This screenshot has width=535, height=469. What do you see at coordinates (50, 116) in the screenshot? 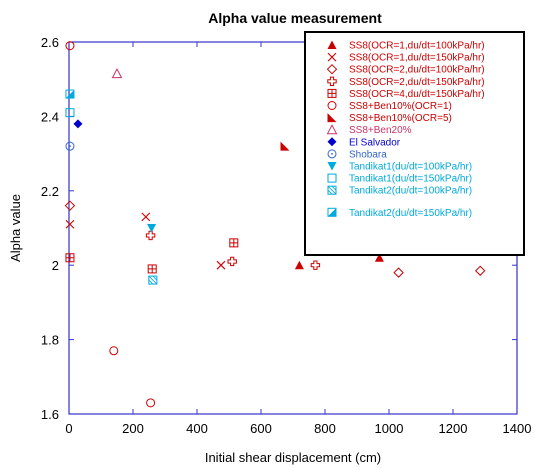
I see `y-tick-label: 2.4` at bounding box center [50, 116].